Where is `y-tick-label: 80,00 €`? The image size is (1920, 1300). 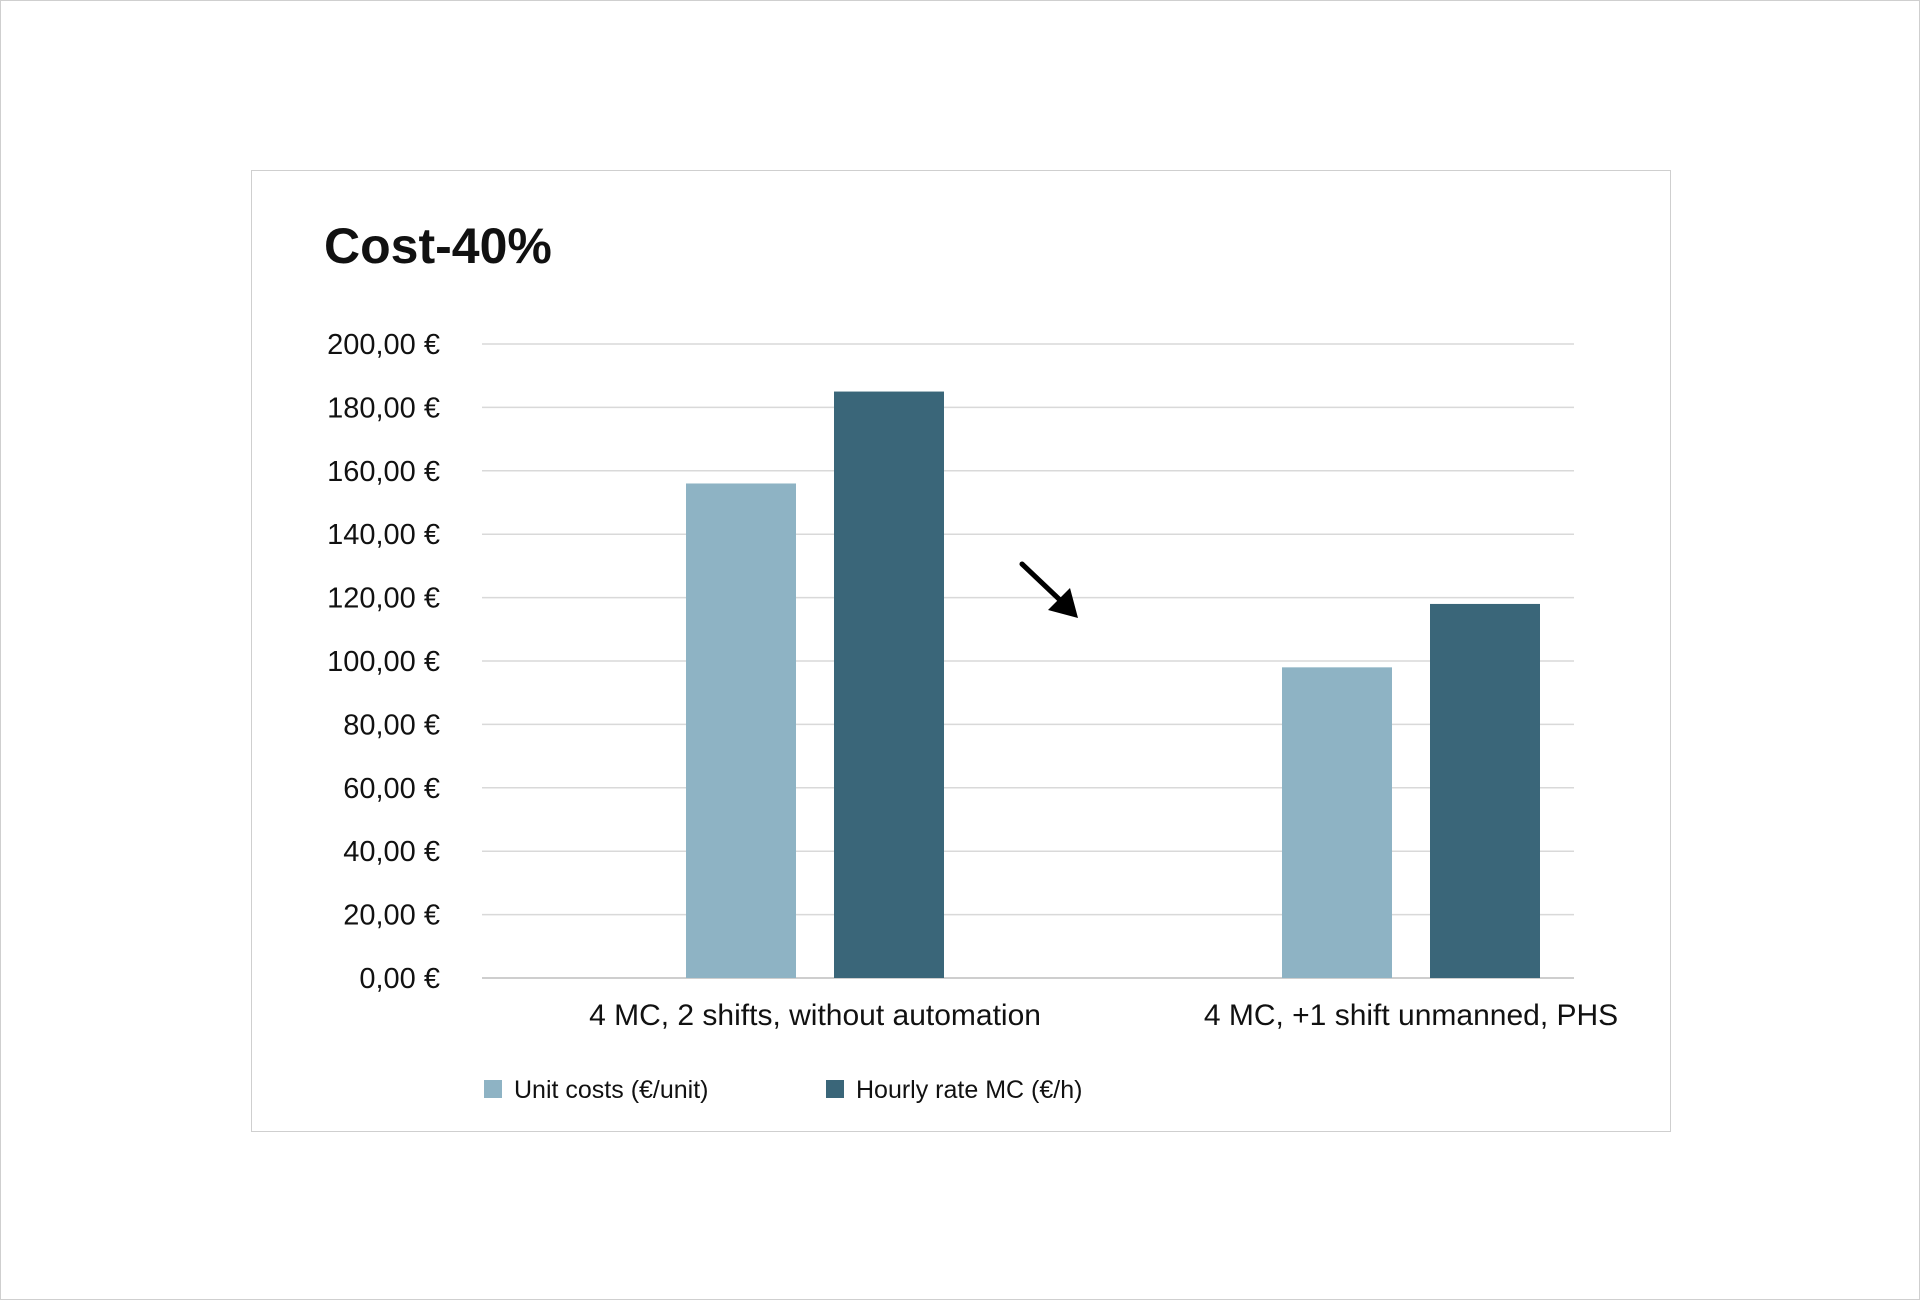 y-tick-label: 80,00 € is located at coordinates (391, 725).